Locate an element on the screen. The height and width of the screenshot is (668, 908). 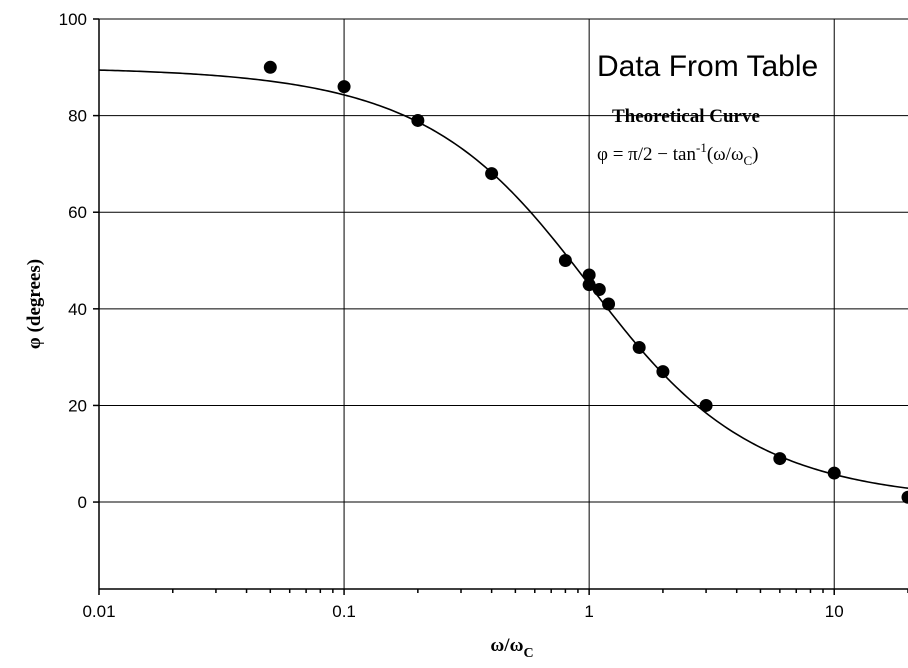
x-tick-label: 10 is located at coordinates (834, 611).